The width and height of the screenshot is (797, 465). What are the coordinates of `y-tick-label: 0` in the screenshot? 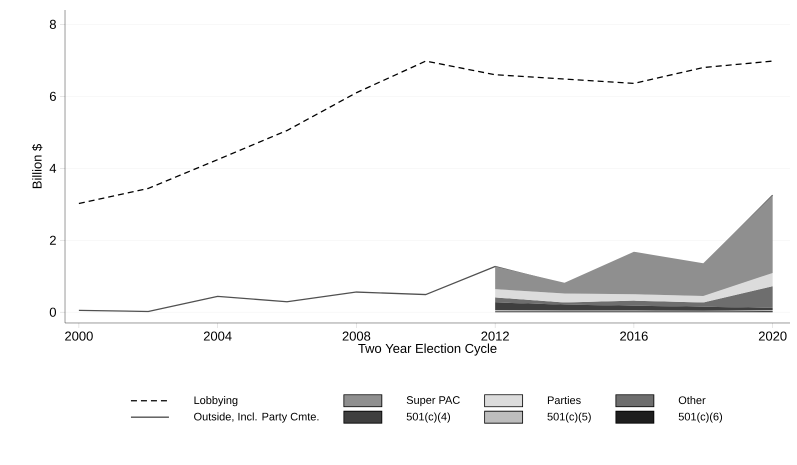 It's located at (53, 312).